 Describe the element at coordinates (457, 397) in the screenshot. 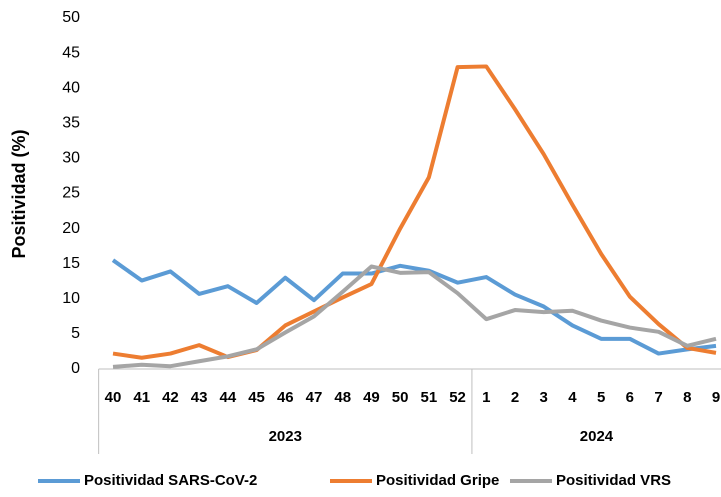

I see `x-tick-label: 52` at that location.